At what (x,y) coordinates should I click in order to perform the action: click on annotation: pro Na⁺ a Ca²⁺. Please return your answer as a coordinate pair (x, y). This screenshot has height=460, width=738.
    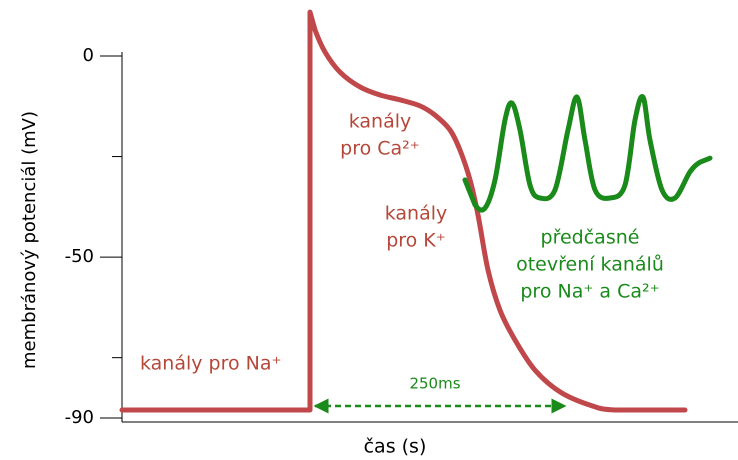
    Looking at the image, I should click on (589, 292).